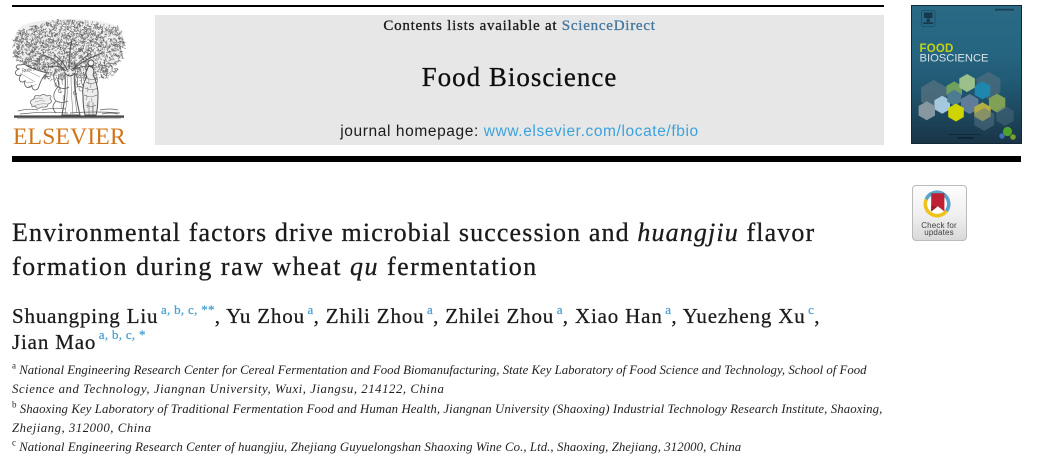  Describe the element at coordinates (34, 69) in the screenshot. I see `svg-text: NON SOLUS` at that location.